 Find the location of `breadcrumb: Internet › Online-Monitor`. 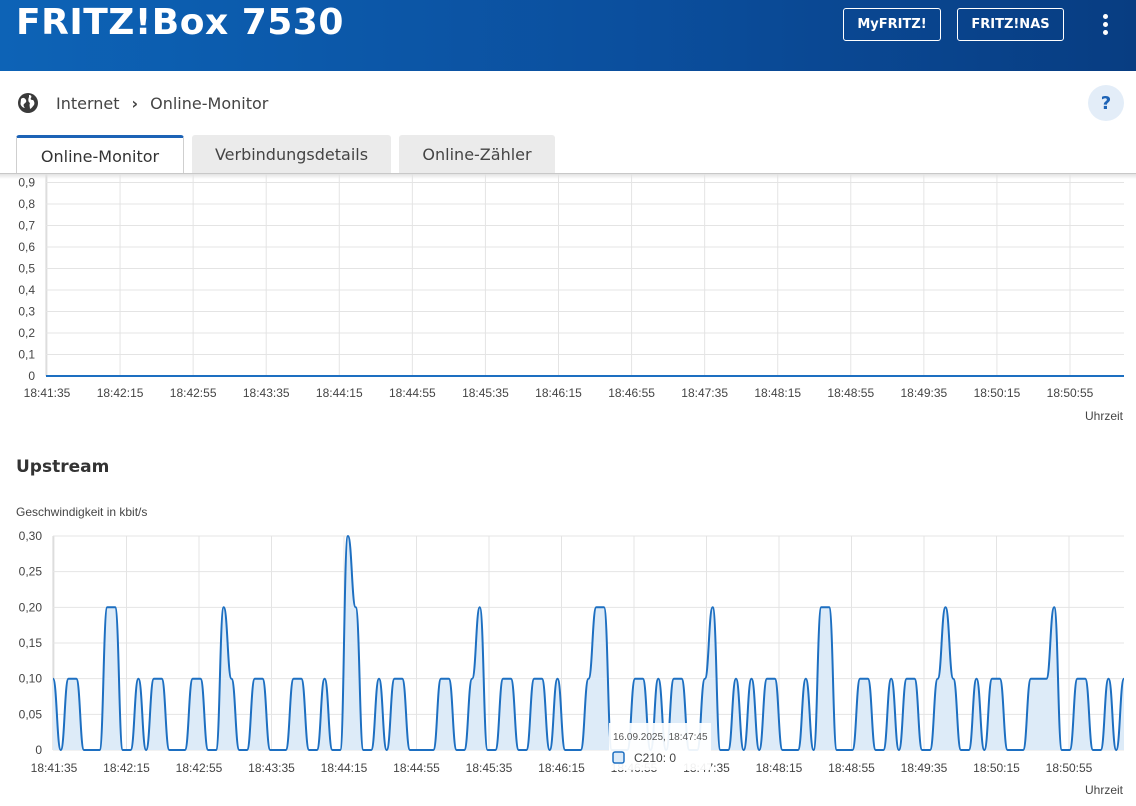

breadcrumb: Internet › Online-Monitor is located at coordinates (142, 103).